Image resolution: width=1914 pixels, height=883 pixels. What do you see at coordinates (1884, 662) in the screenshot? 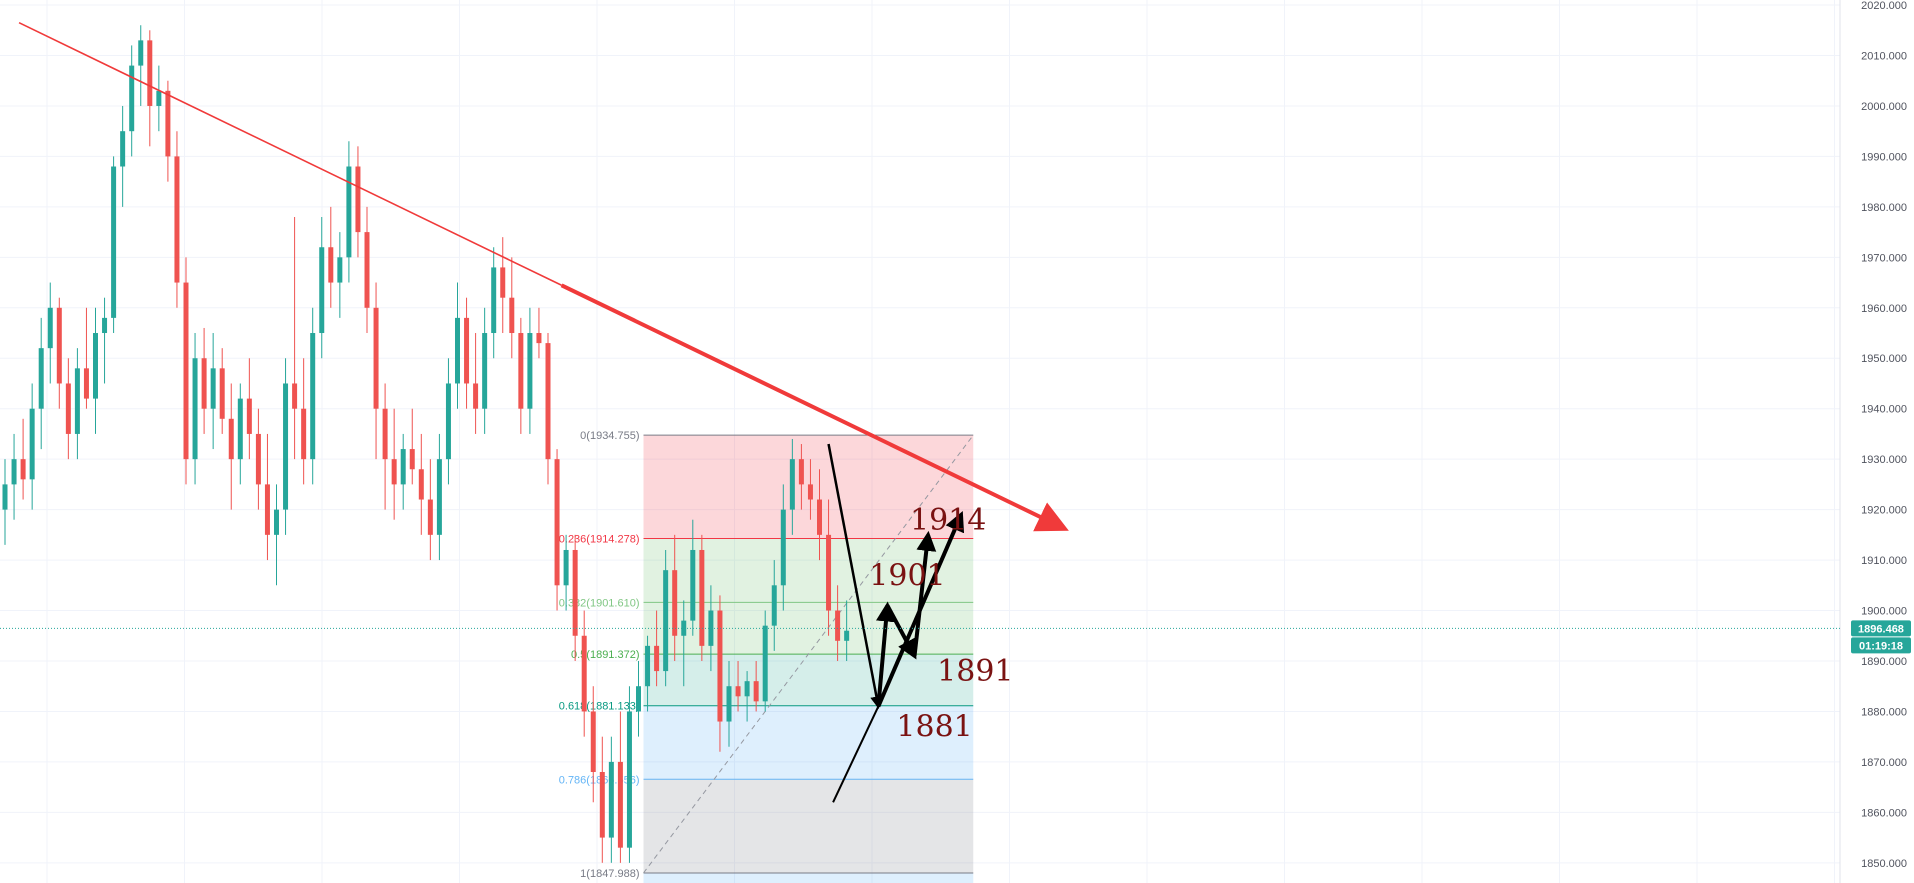
I see `y-axis-tick-label: 1890.000` at bounding box center [1884, 662].